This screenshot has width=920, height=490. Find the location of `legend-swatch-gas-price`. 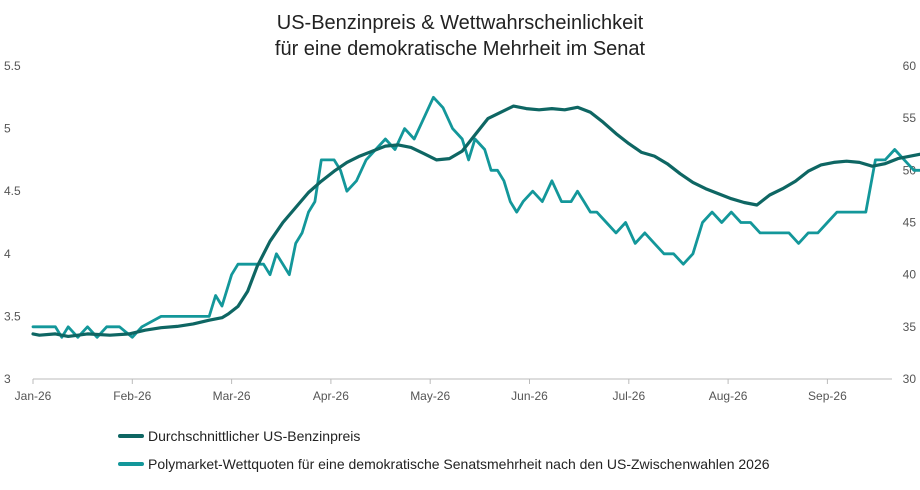

legend-swatch-gas-price is located at coordinates (131, 436).